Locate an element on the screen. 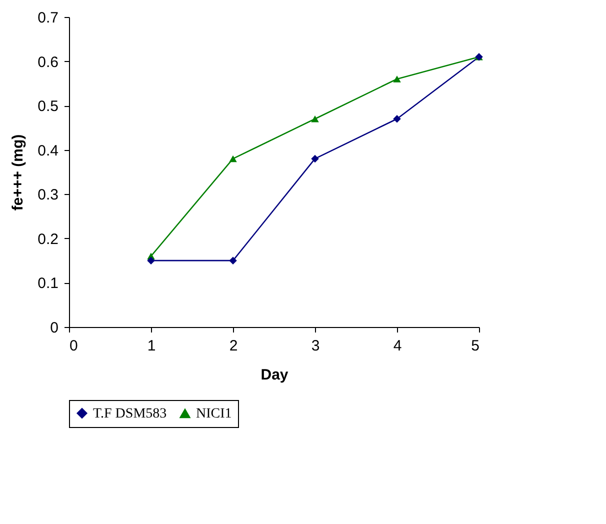 Image resolution: width=606 pixels, height=524 pixels. y-tick-label: 0.3 is located at coordinates (48, 195).